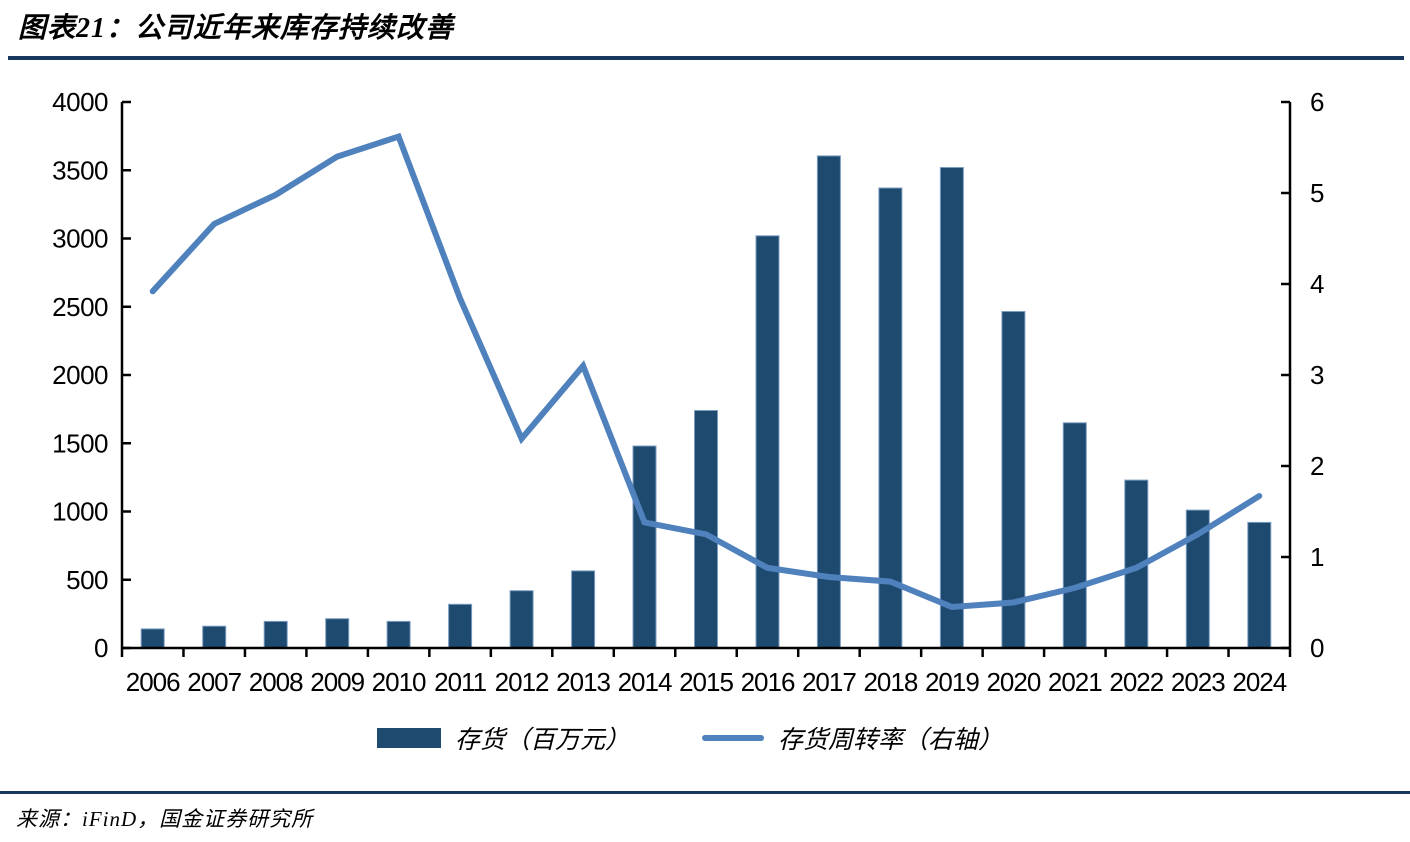 The height and width of the screenshot is (842, 1410). What do you see at coordinates (767, 442) in the screenshot?
I see `bar-2016` at bounding box center [767, 442].